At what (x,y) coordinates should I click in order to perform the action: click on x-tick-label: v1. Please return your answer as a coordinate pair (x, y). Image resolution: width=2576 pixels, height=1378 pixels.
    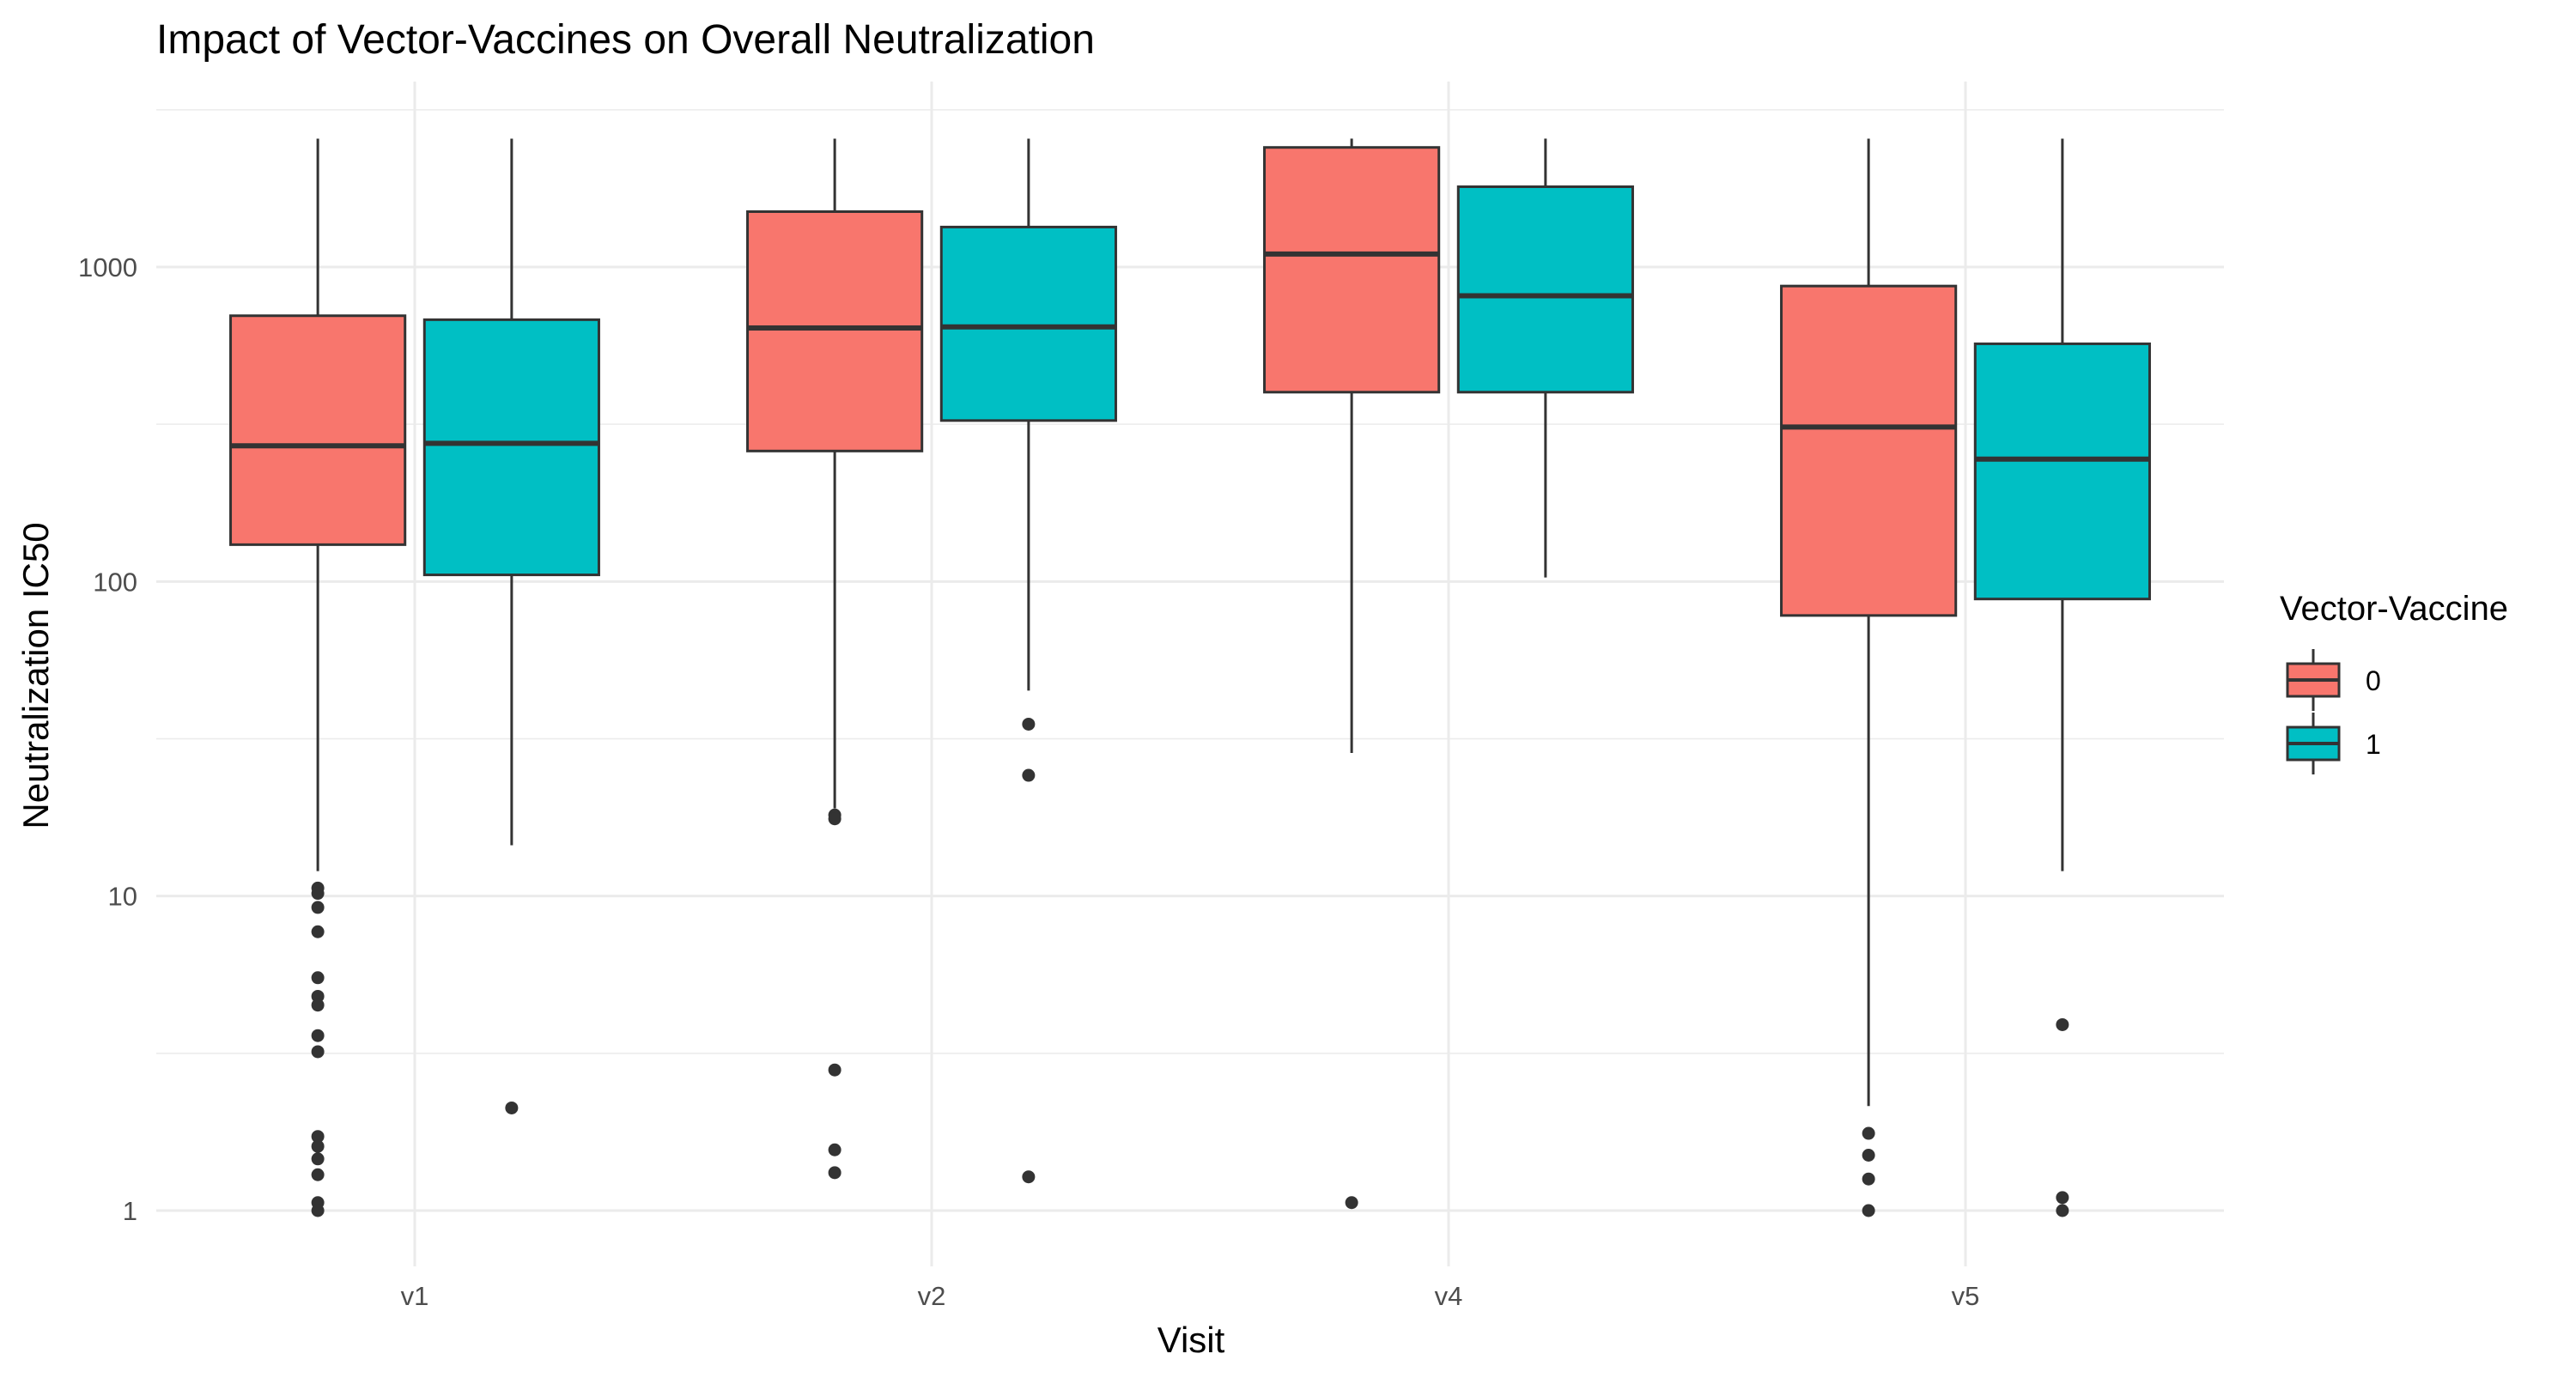
    Looking at the image, I should click on (415, 1296).